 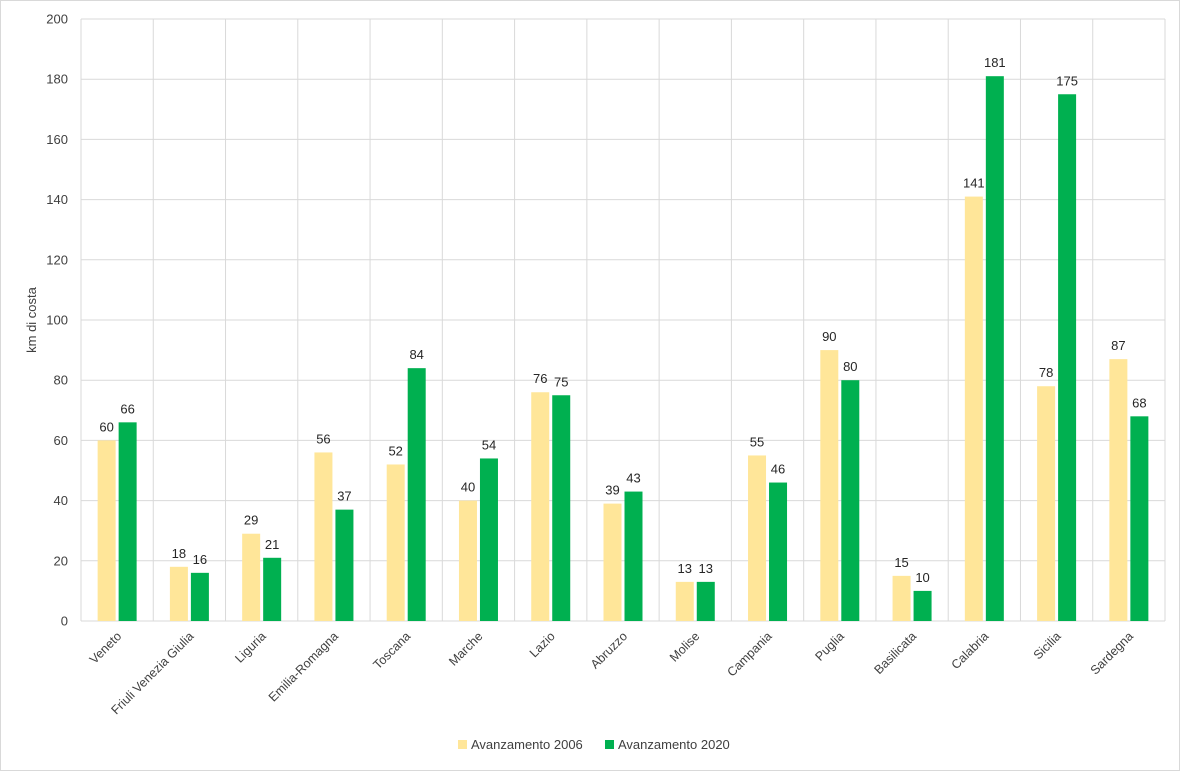 What do you see at coordinates (895, 653) in the screenshot?
I see `category-label: Basilicata` at bounding box center [895, 653].